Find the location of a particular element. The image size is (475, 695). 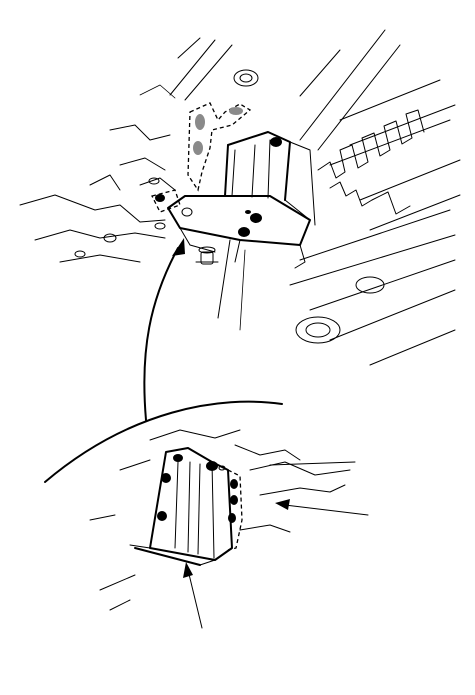

floor-panel-left is located at coordinates (97, 173).